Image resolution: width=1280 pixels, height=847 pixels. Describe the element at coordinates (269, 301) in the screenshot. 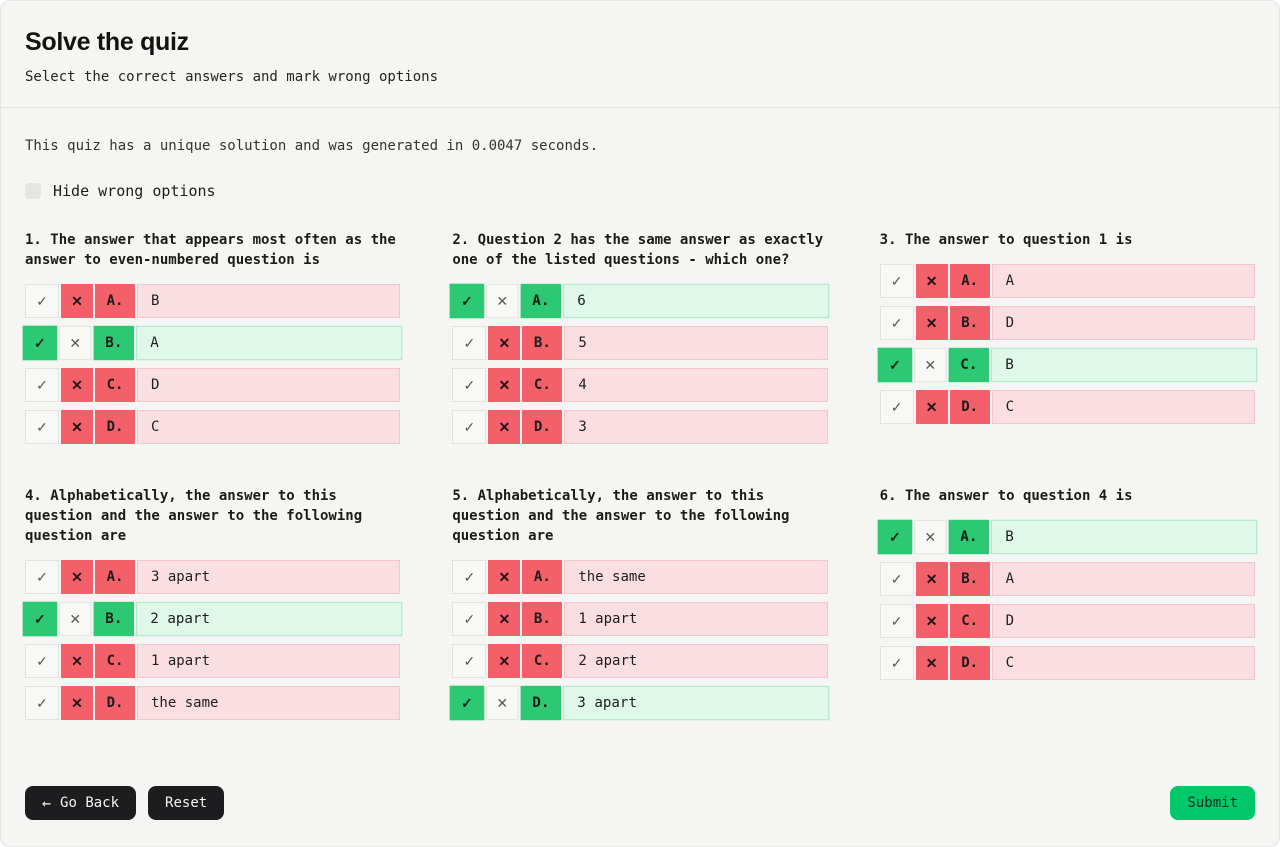

I see `option-text: B` at that location.